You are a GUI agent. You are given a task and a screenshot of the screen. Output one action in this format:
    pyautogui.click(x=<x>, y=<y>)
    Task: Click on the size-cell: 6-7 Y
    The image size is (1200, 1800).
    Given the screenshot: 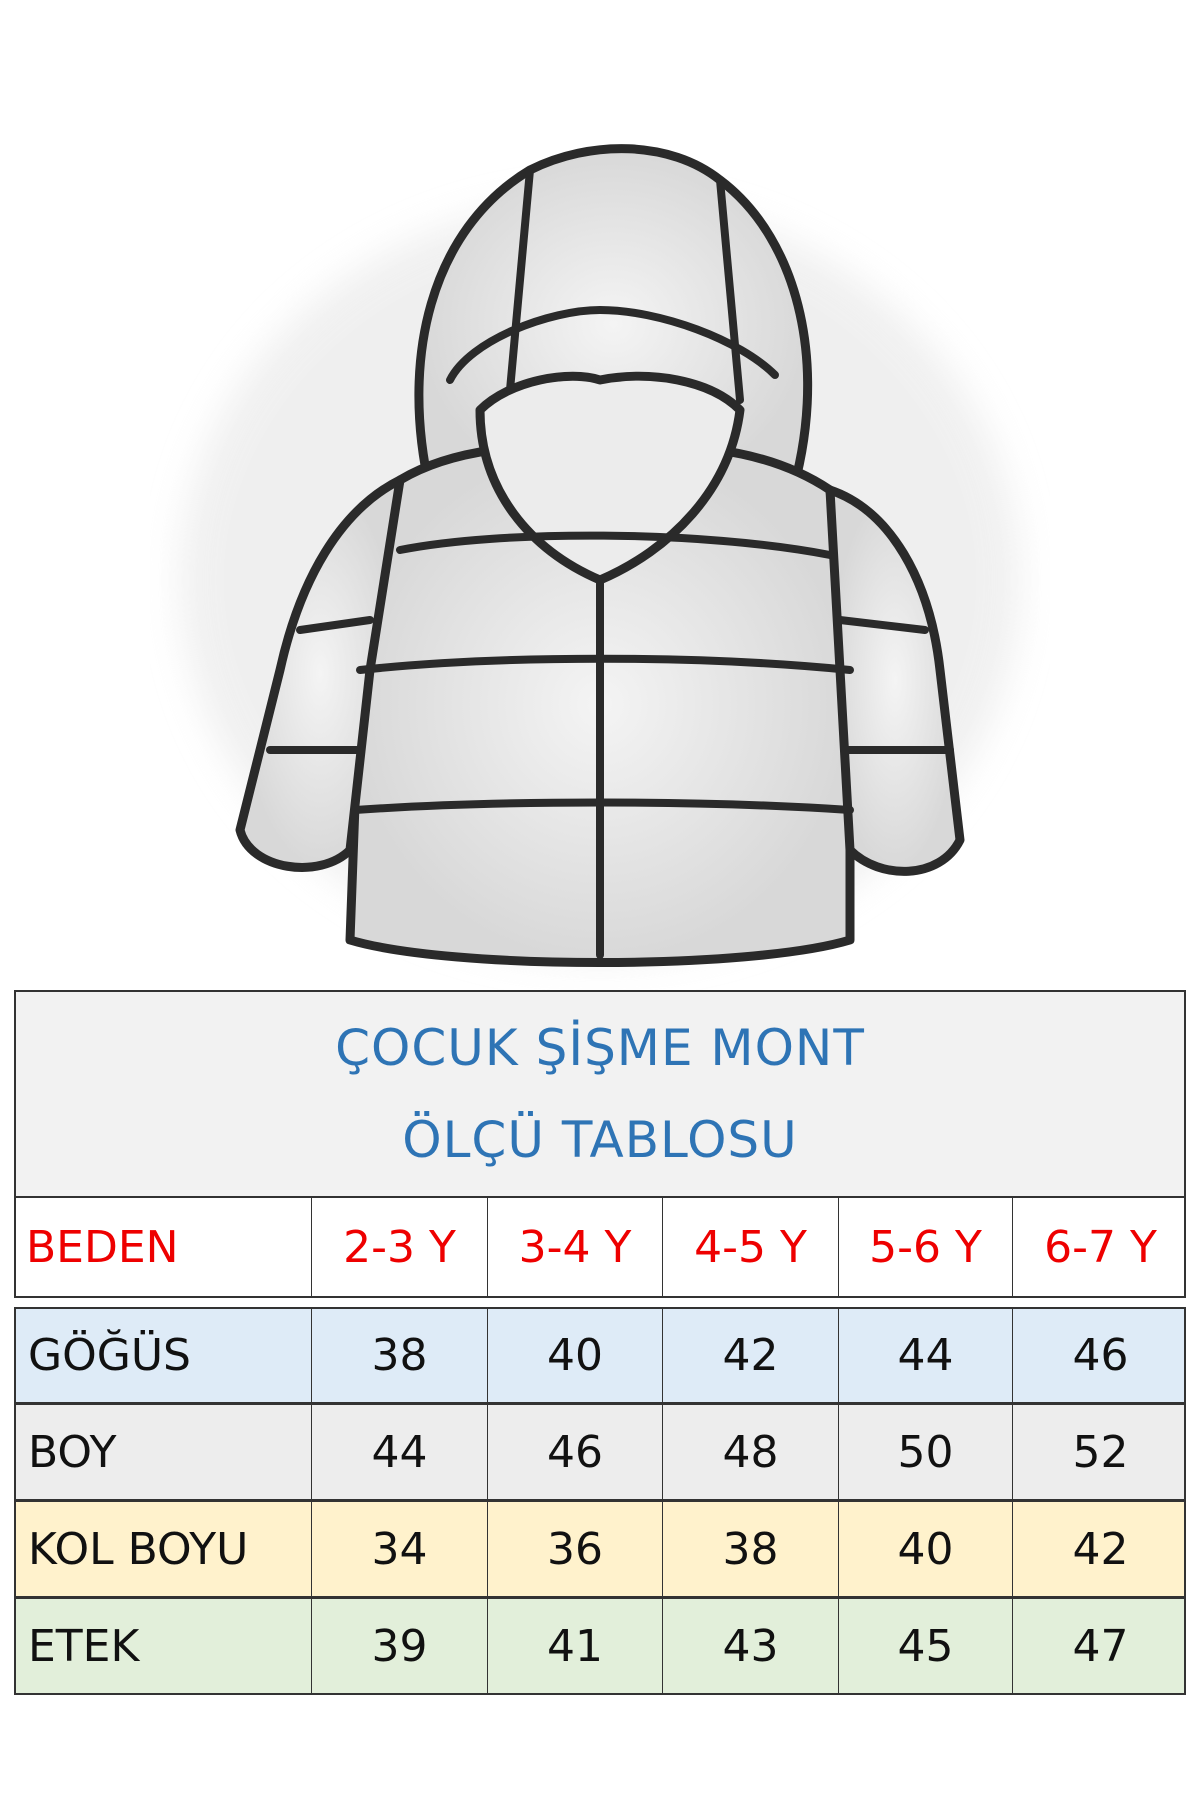 What is the action you would take?
    pyautogui.click(x=1100, y=1247)
    